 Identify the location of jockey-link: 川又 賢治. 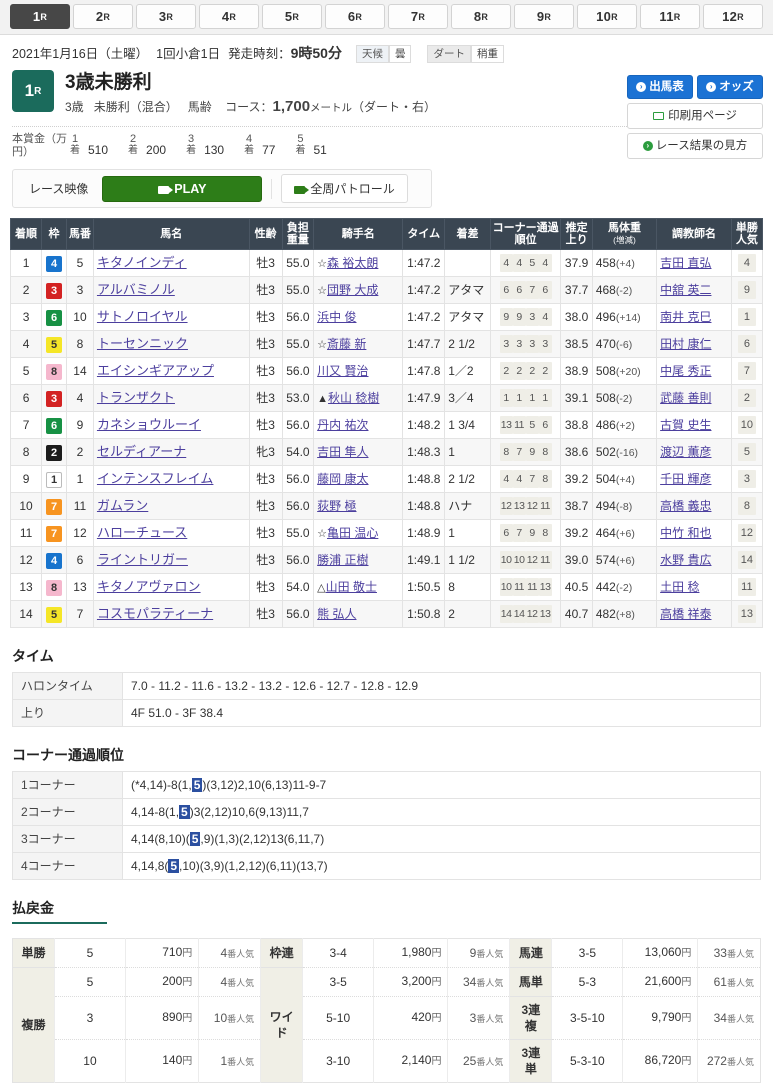
(343, 370).